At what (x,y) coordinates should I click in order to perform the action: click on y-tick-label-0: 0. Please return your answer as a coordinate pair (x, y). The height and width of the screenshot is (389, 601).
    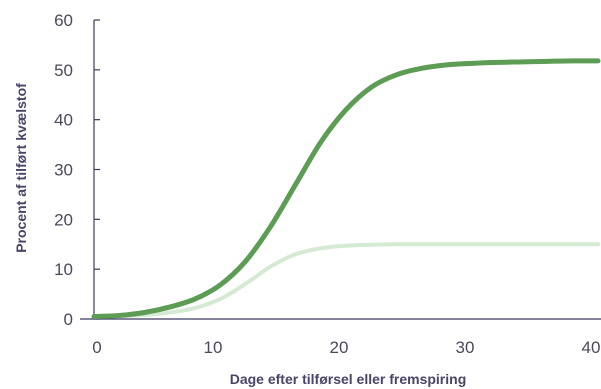
    Looking at the image, I should click on (68, 319).